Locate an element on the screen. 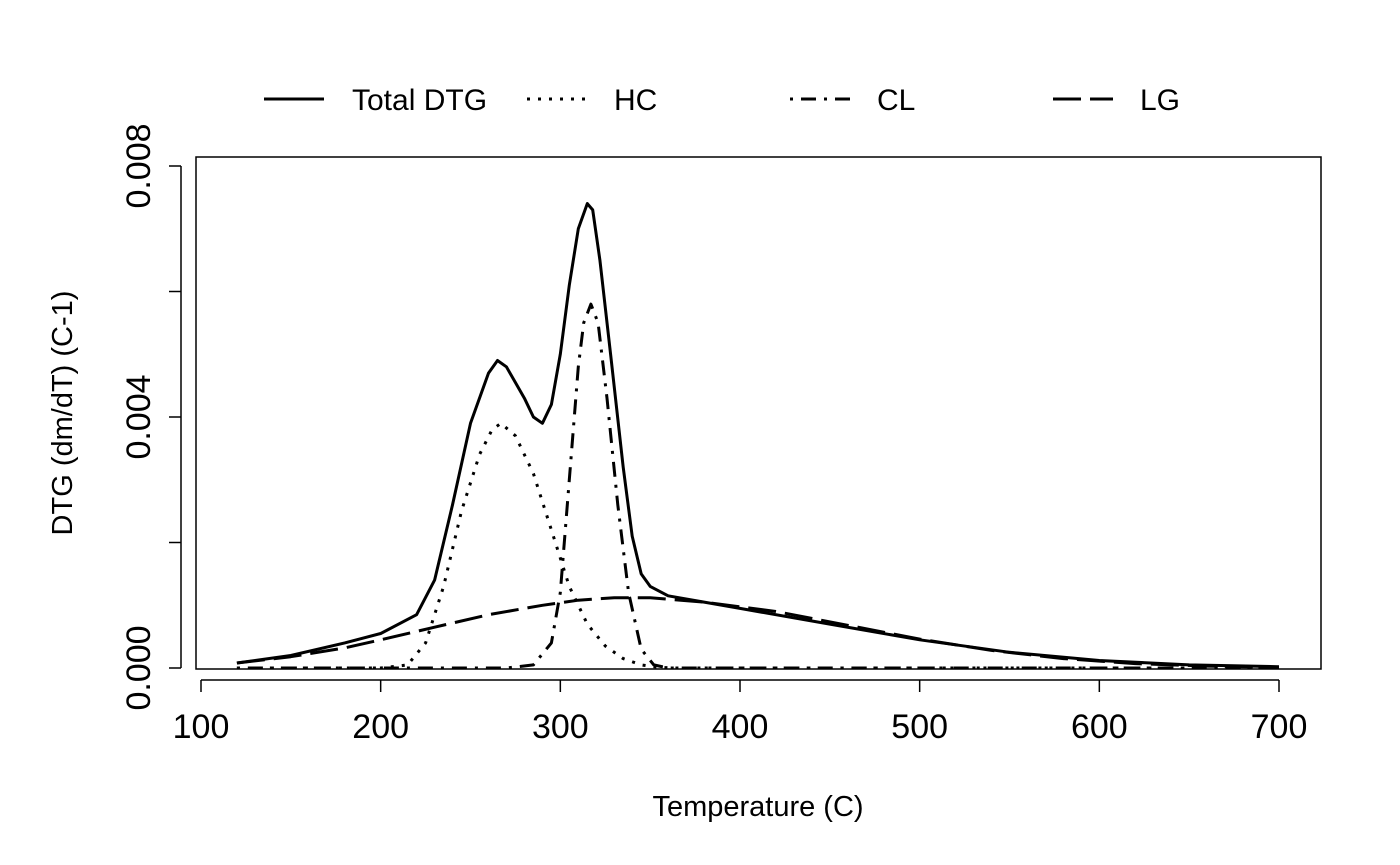 Image resolution: width=1400 pixels, height=865 pixels. legend-label: Total DTG is located at coordinates (419, 100).